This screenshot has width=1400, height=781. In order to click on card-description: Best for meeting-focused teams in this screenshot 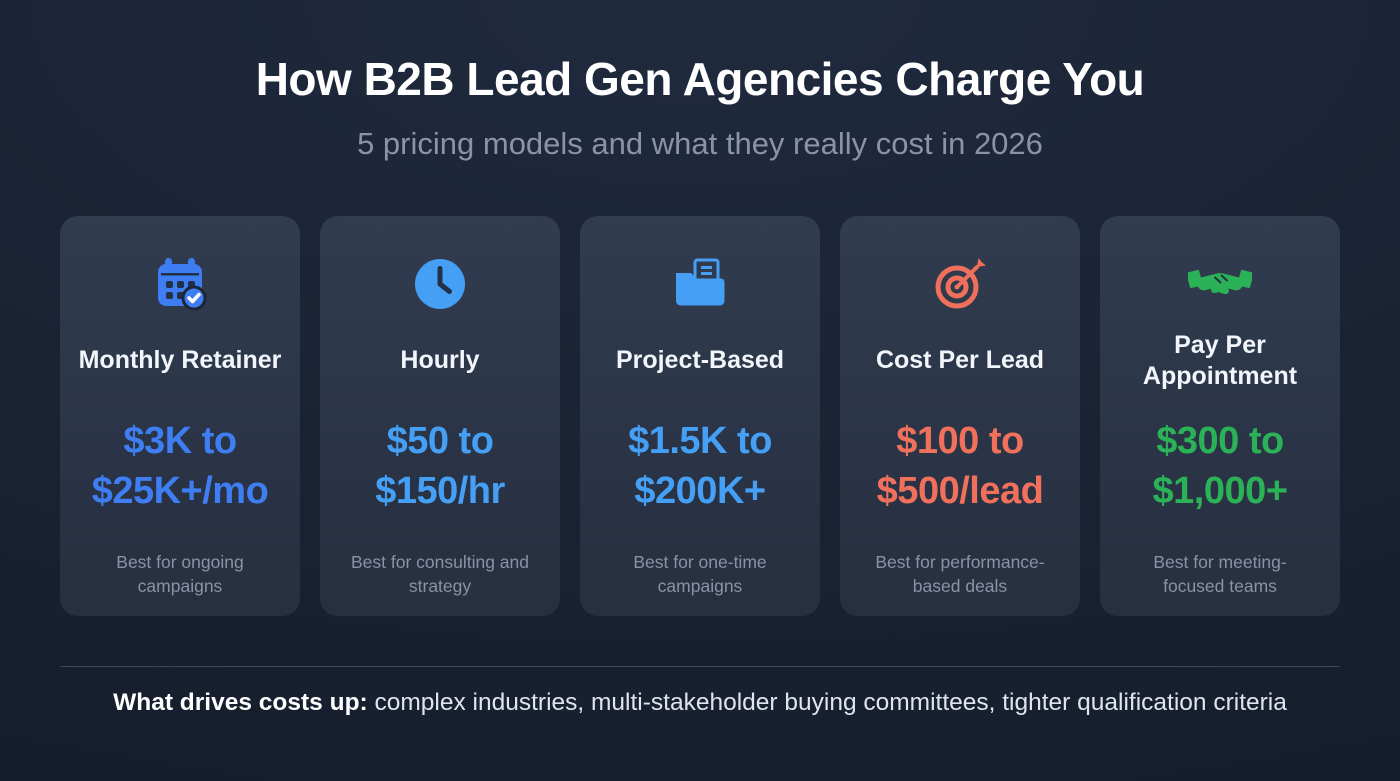, I will do `click(1220, 574)`.